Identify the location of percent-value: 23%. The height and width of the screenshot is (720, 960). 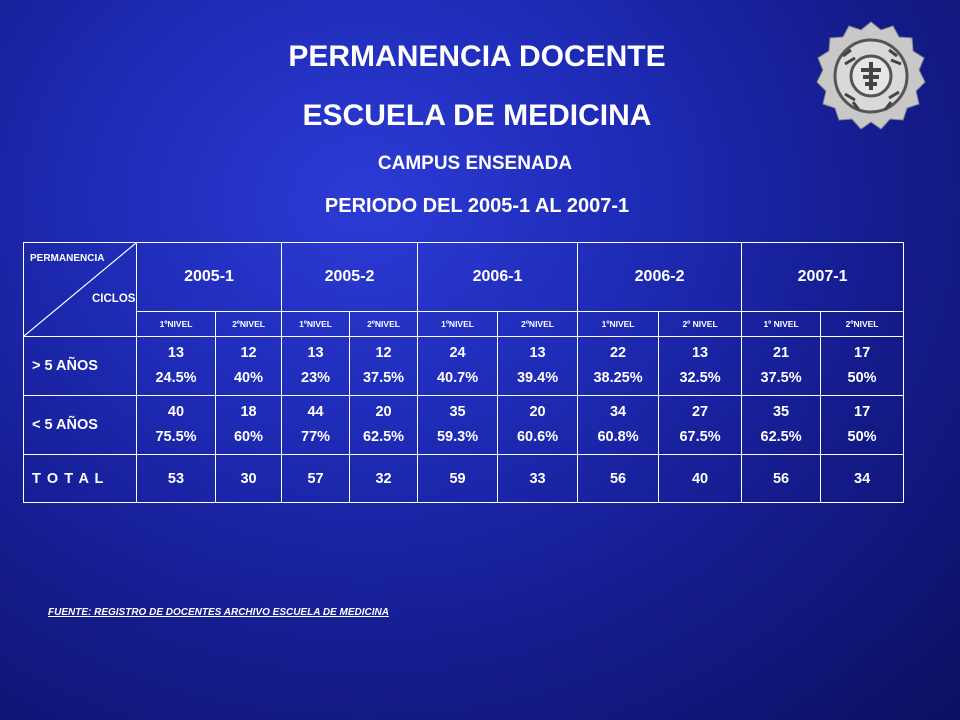
(316, 378).